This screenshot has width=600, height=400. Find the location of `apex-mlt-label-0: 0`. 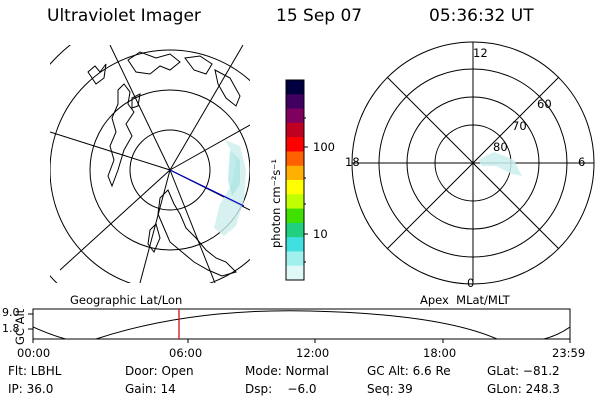

apex-mlt-label-0: 0 is located at coordinates (471, 283).